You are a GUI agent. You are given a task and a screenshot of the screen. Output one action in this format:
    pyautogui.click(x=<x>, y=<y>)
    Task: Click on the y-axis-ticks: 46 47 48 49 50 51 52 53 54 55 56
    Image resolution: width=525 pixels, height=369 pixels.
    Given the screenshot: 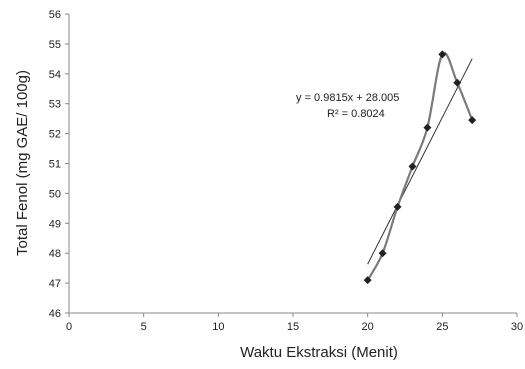 What is the action you would take?
    pyautogui.click(x=59, y=164)
    